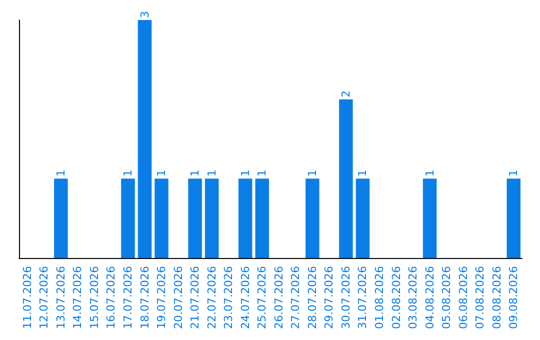 This screenshot has height=340, width=540. I want to click on x-tick-label: 23.07.2026, so click(229, 298).